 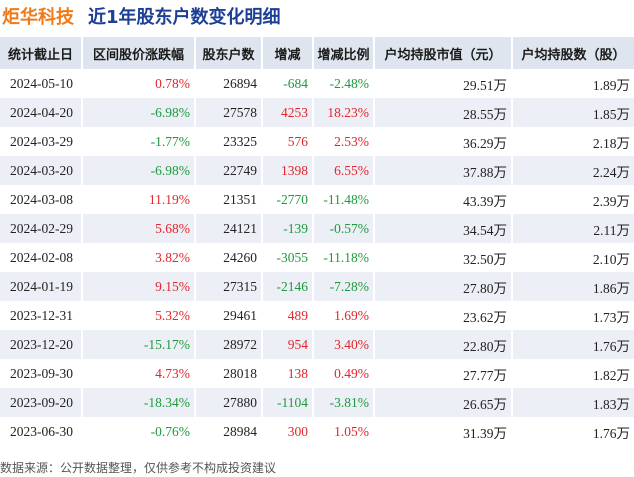 I want to click on cell-date: 2023-06-30, so click(x=41, y=431).